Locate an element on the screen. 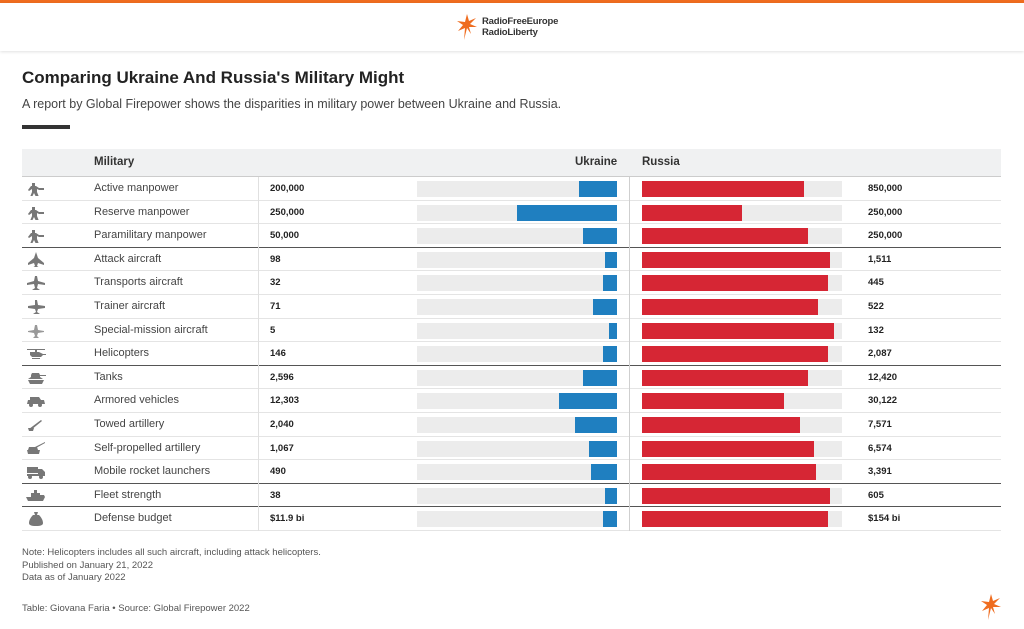 This screenshot has height=629, width=1024. russia-value-label: 2,087 is located at coordinates (880, 354).